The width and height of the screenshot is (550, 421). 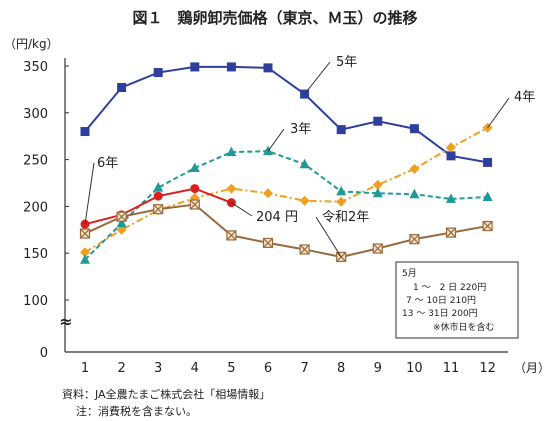 I want to click on axis-break-mark: ≈, so click(x=65, y=321).